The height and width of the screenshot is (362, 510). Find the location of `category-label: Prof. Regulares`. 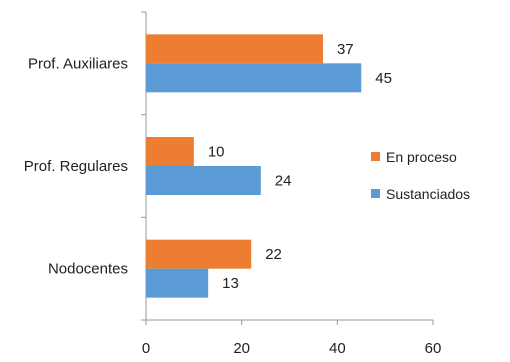

category-label: Prof. Regulares is located at coordinates (76, 166).